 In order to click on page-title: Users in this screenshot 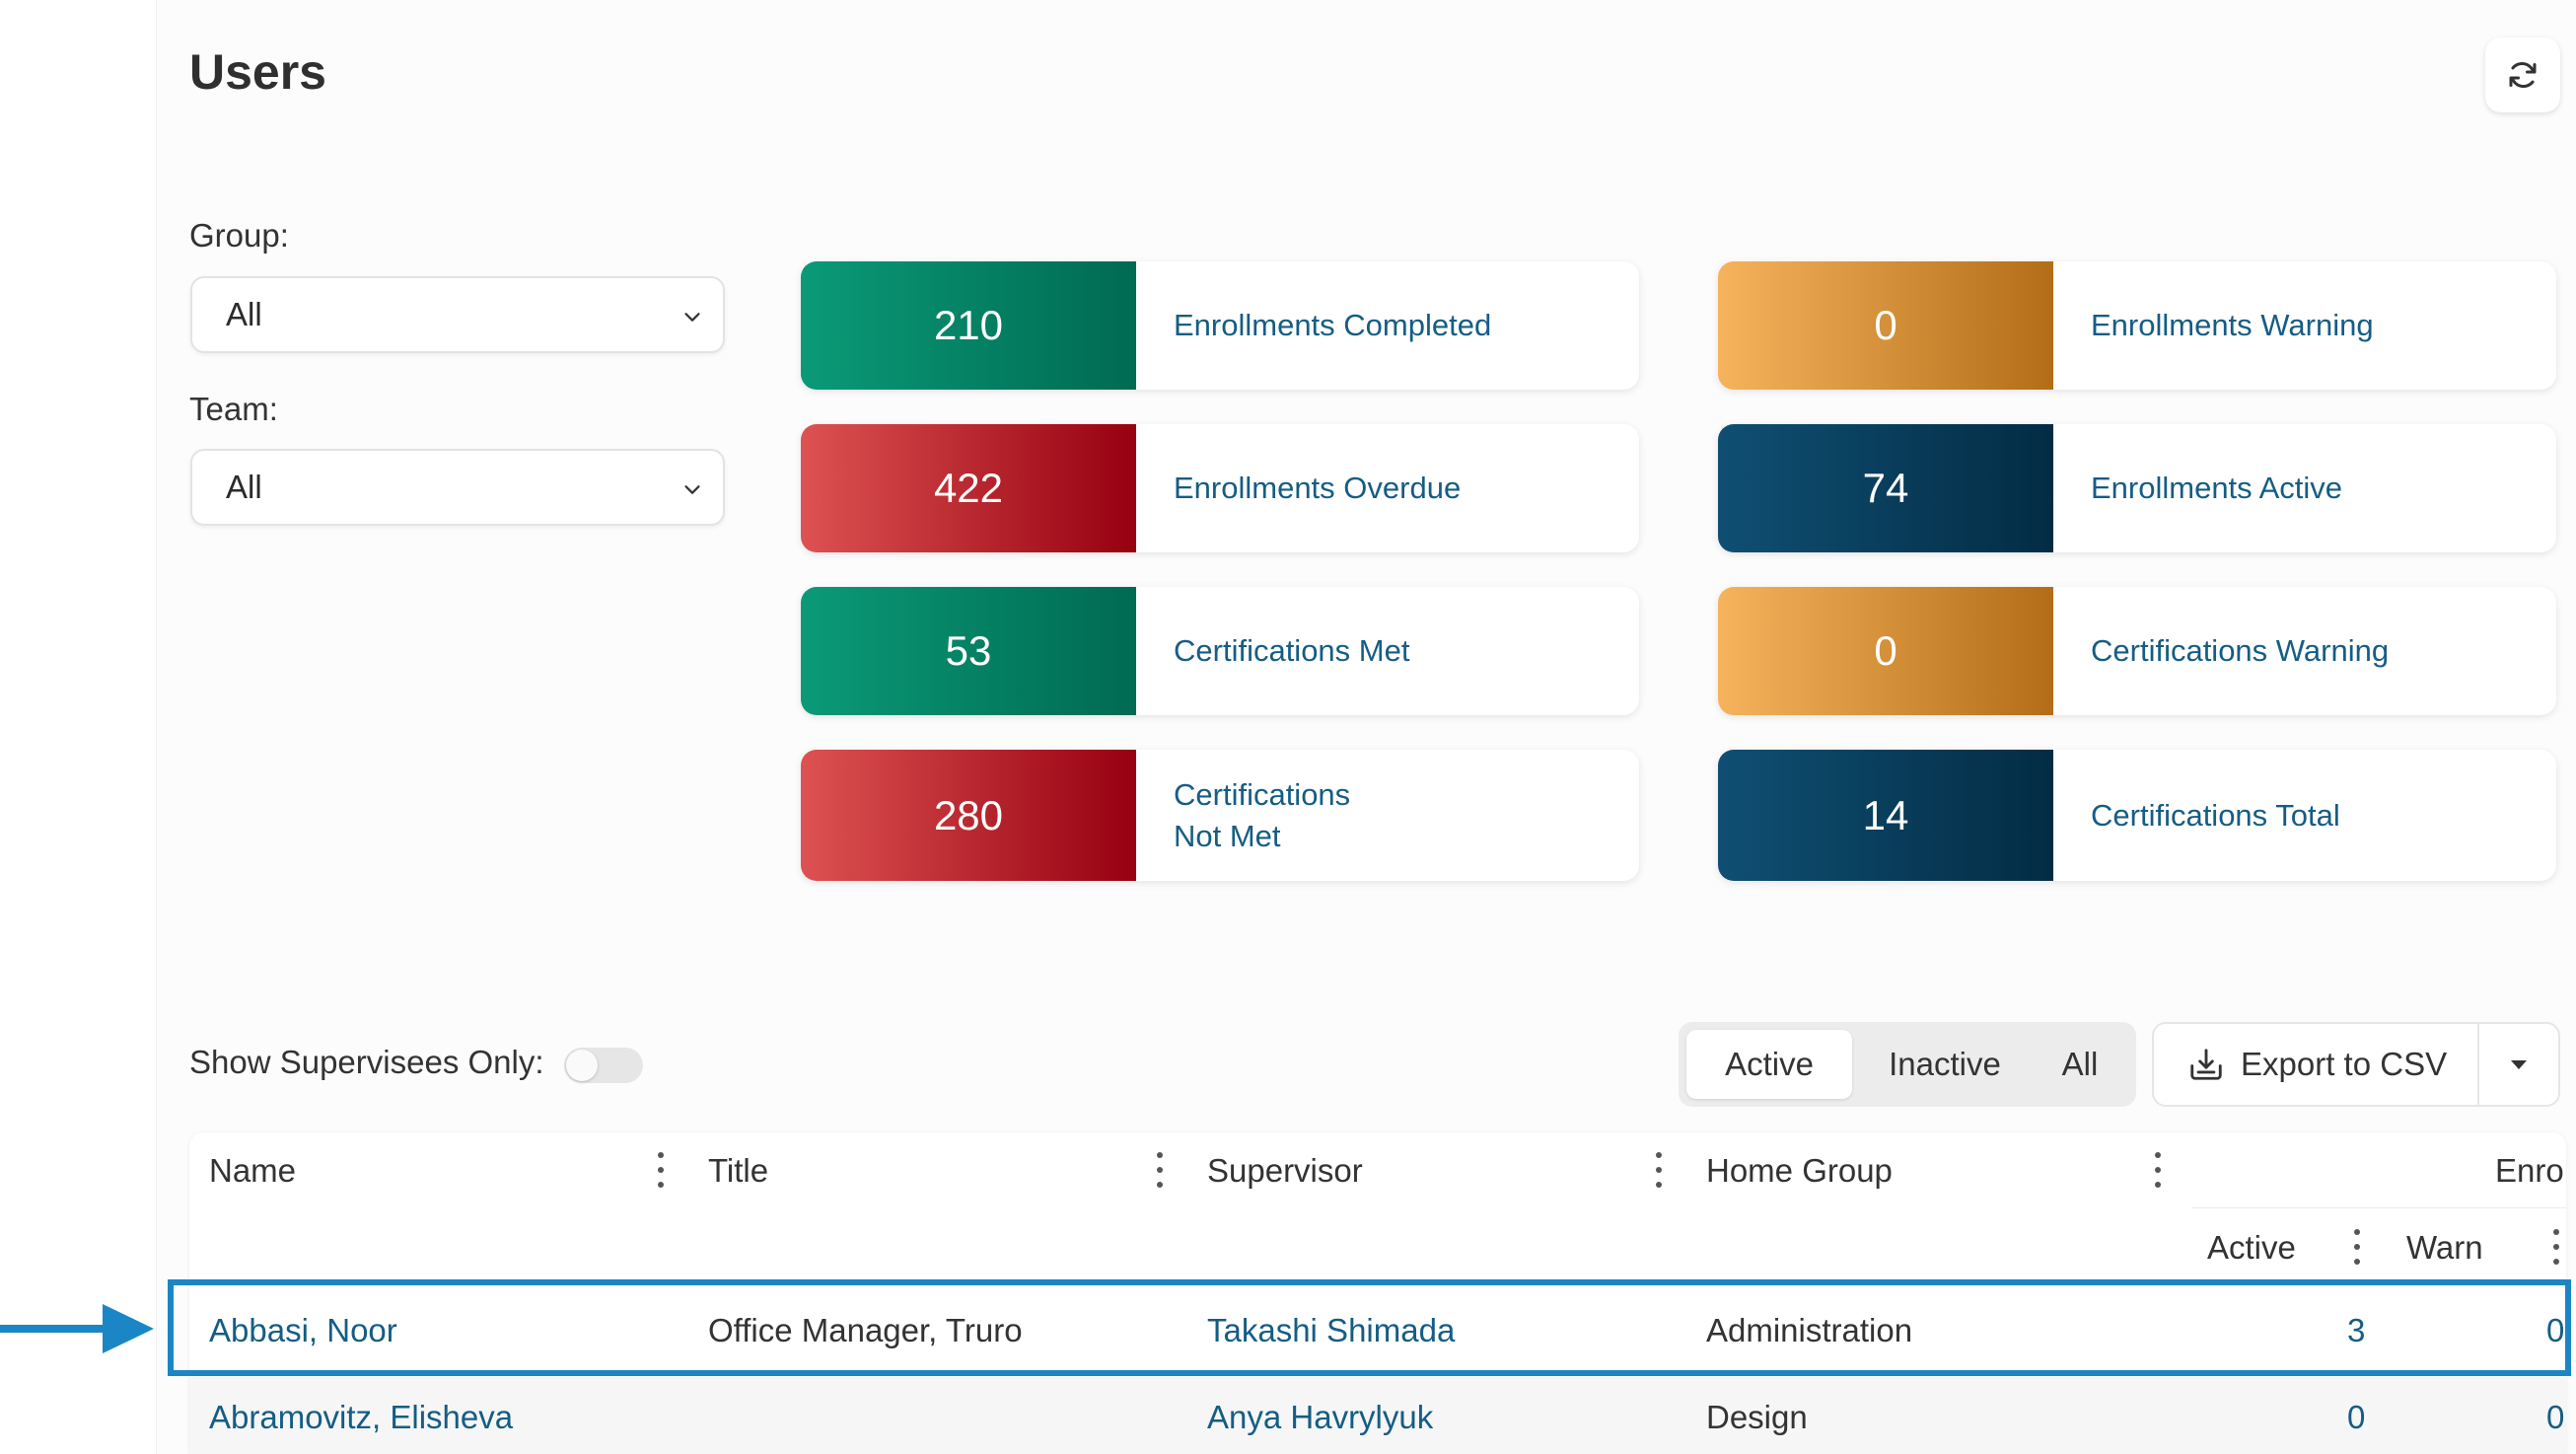, I will do `click(257, 72)`.